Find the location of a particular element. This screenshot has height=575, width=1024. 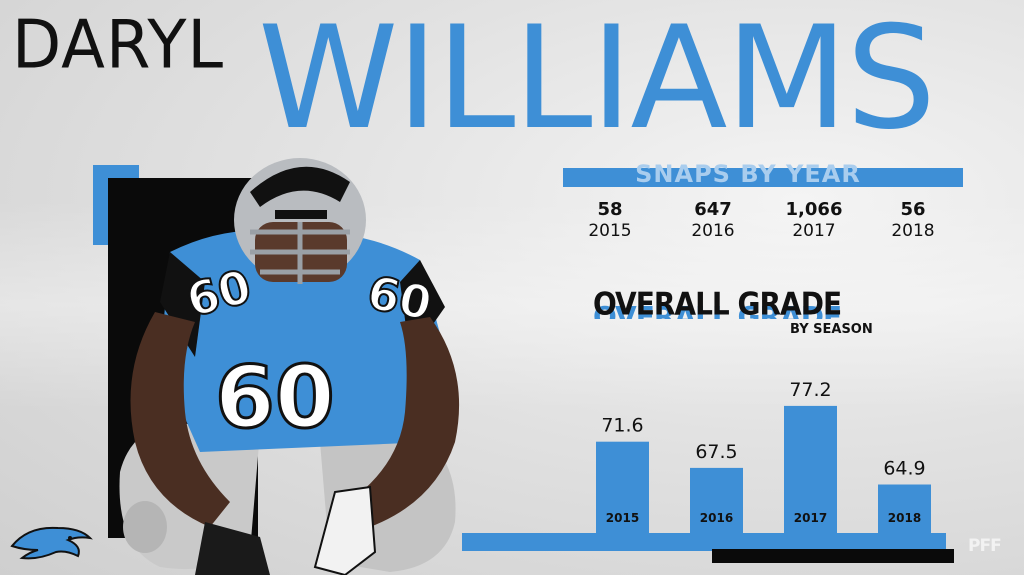

grade-year-label: 2018 is located at coordinates (904, 518).